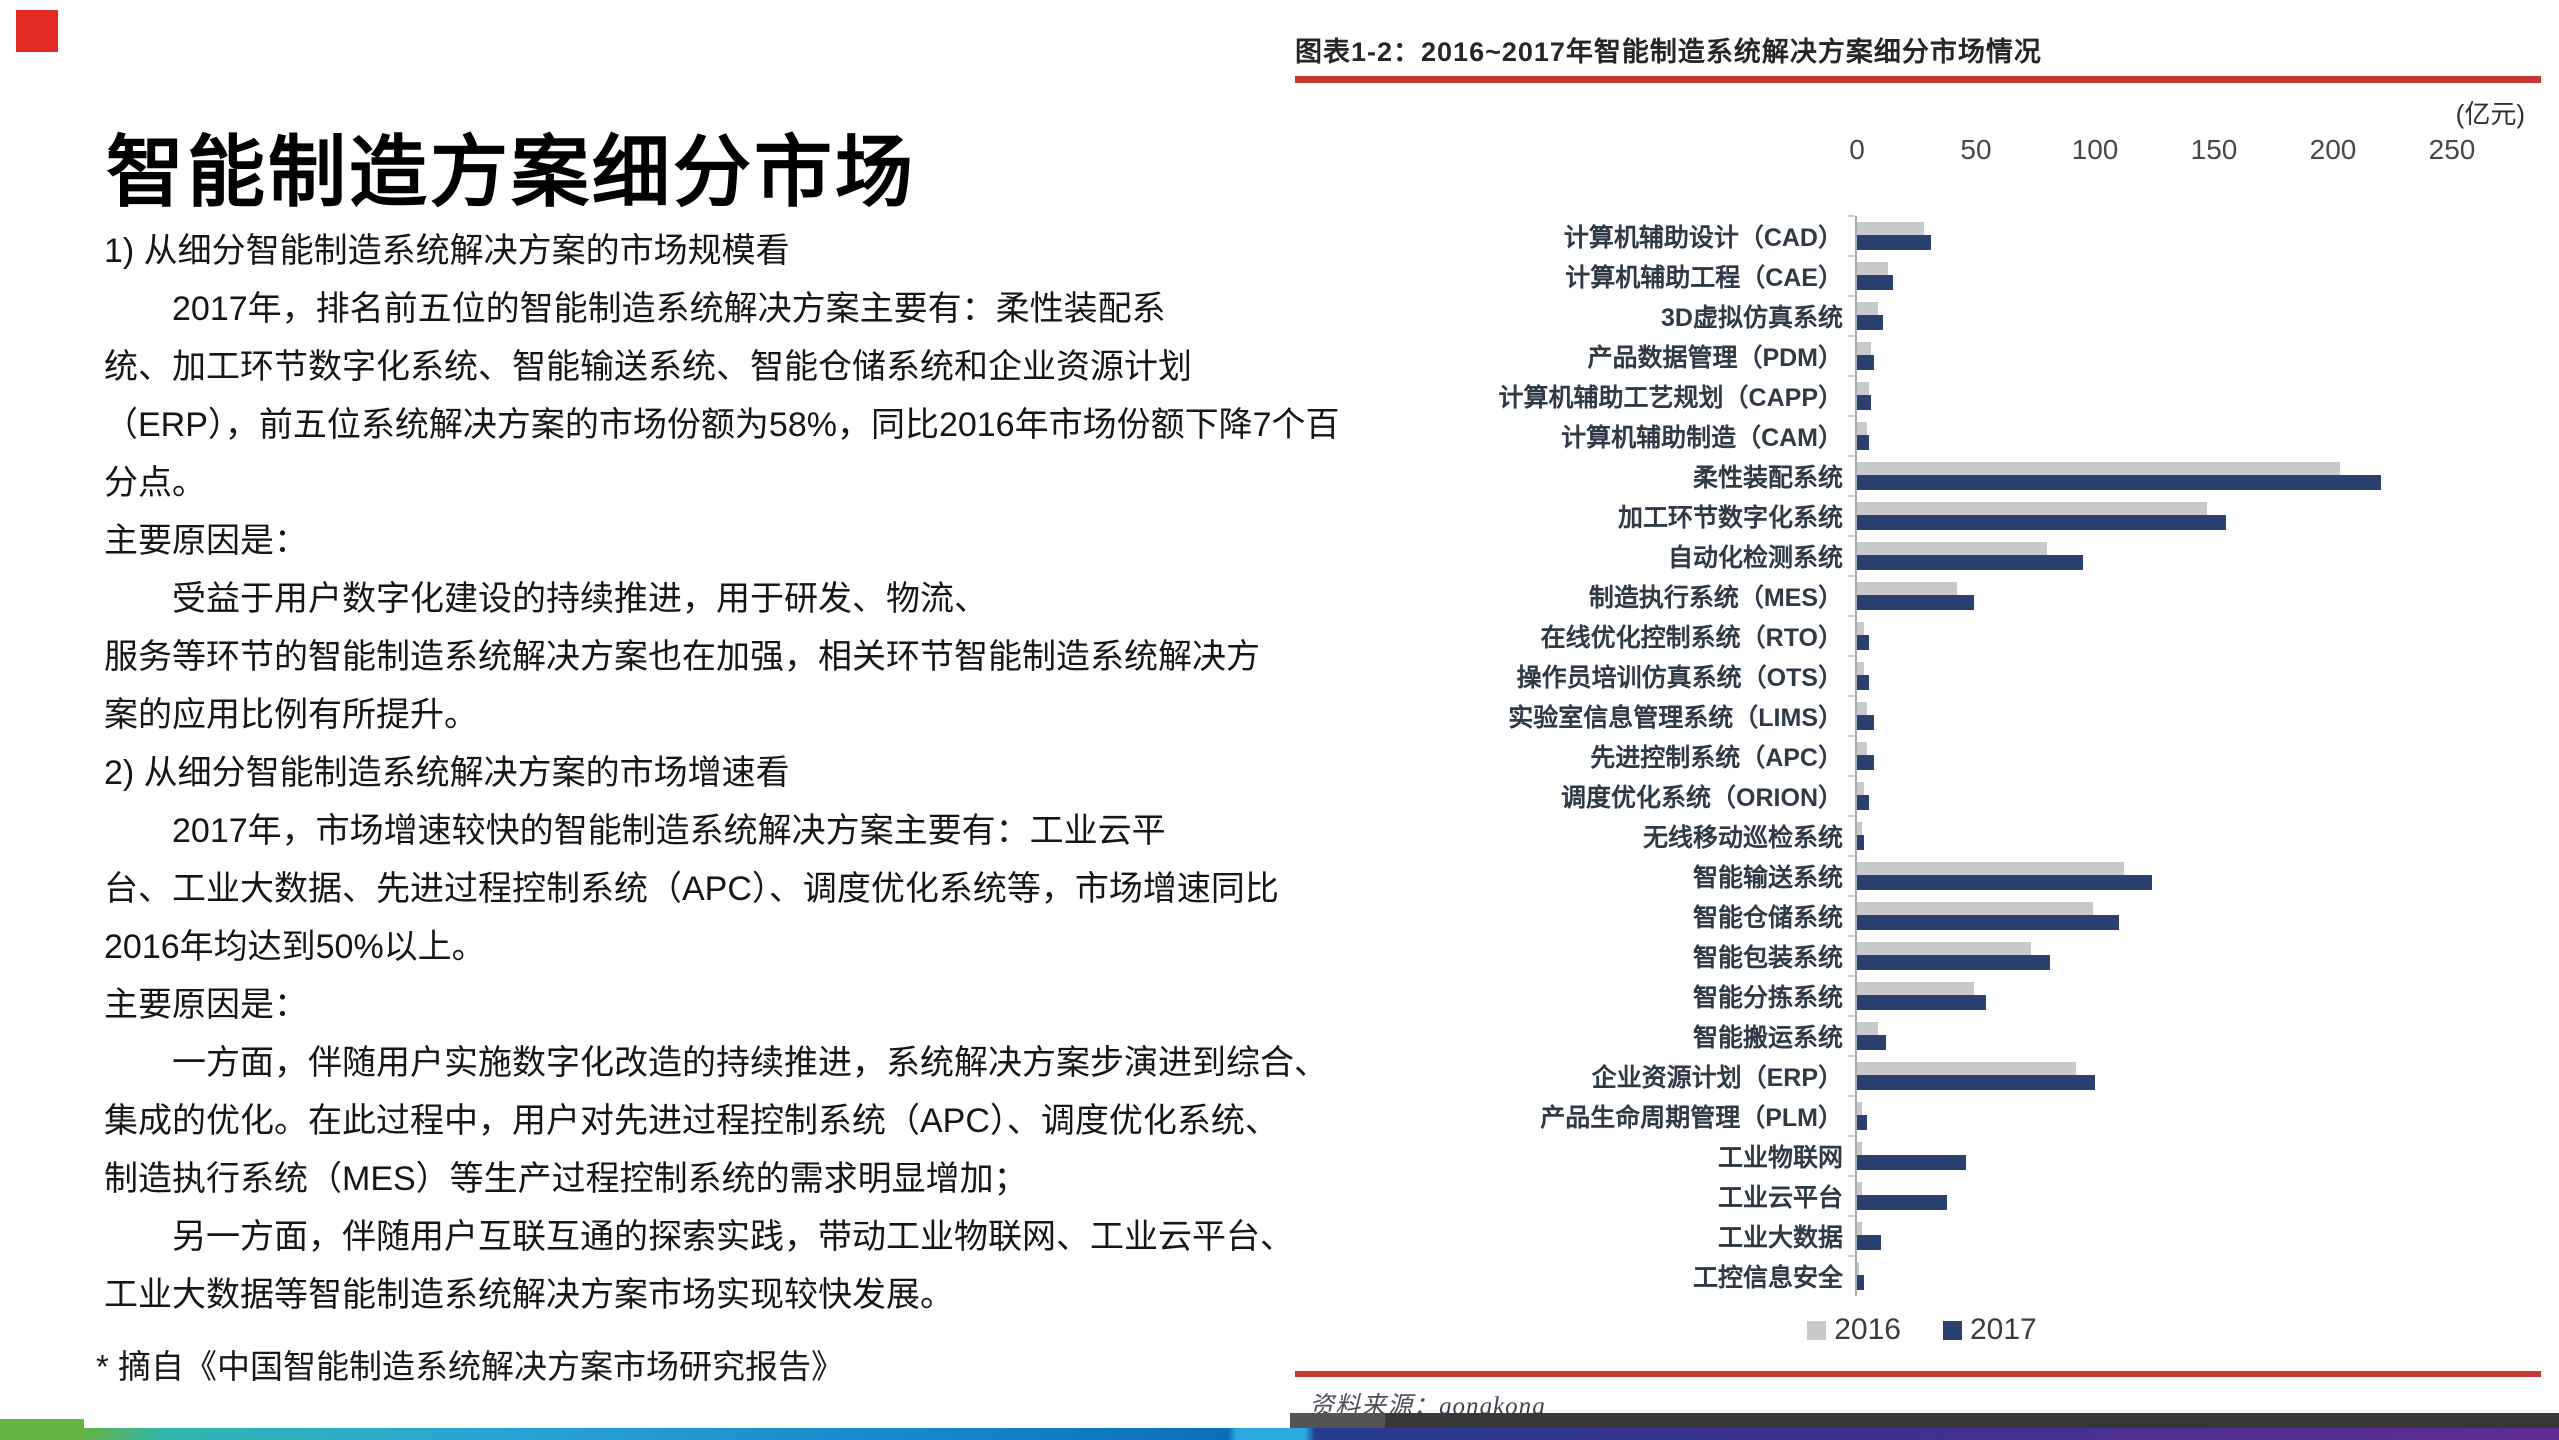  Describe the element at coordinates (2333, 149) in the screenshot. I see `x-axis-tick-label: 200` at that location.